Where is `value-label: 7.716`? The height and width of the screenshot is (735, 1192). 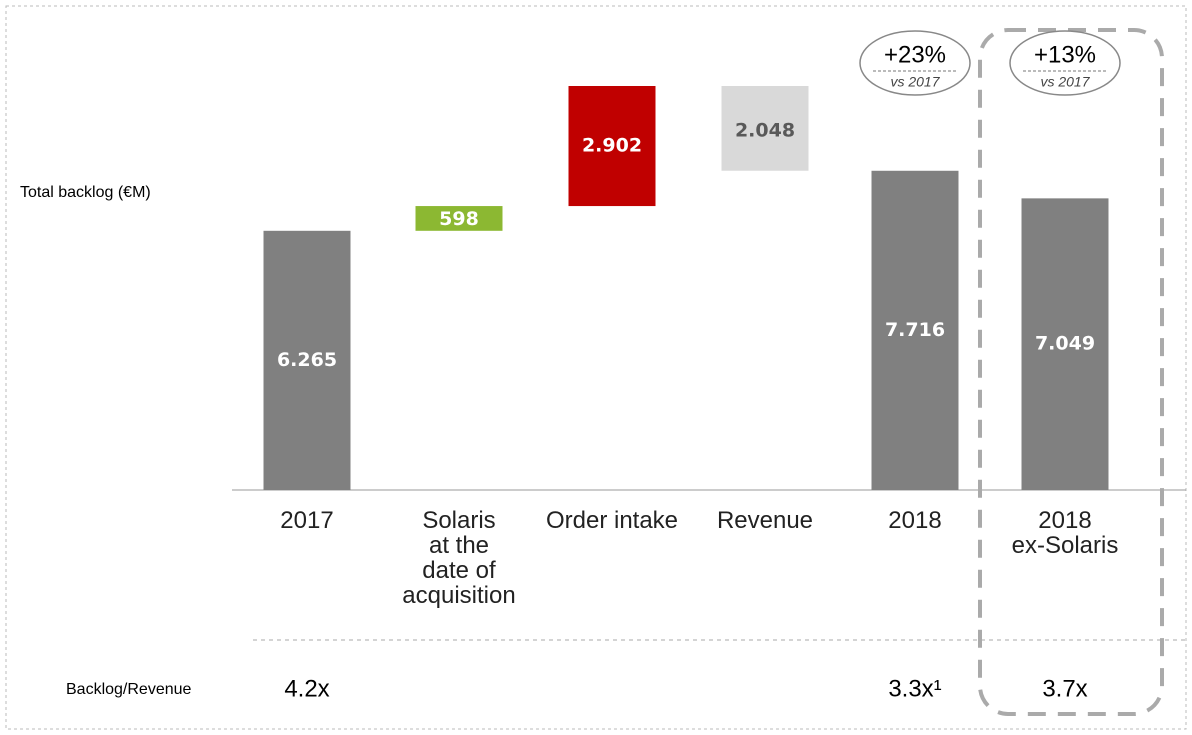 value-label: 7.716 is located at coordinates (915, 330).